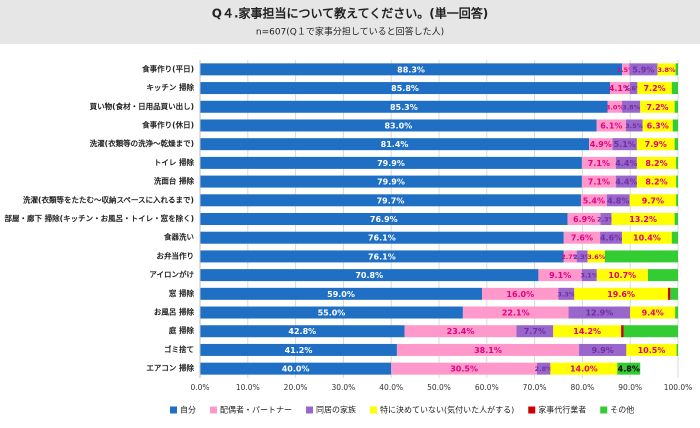 The height and width of the screenshot is (428, 700). What do you see at coordinates (653, 200) in the screenshot?
I see `data-label: 9.7%` at bounding box center [653, 200].